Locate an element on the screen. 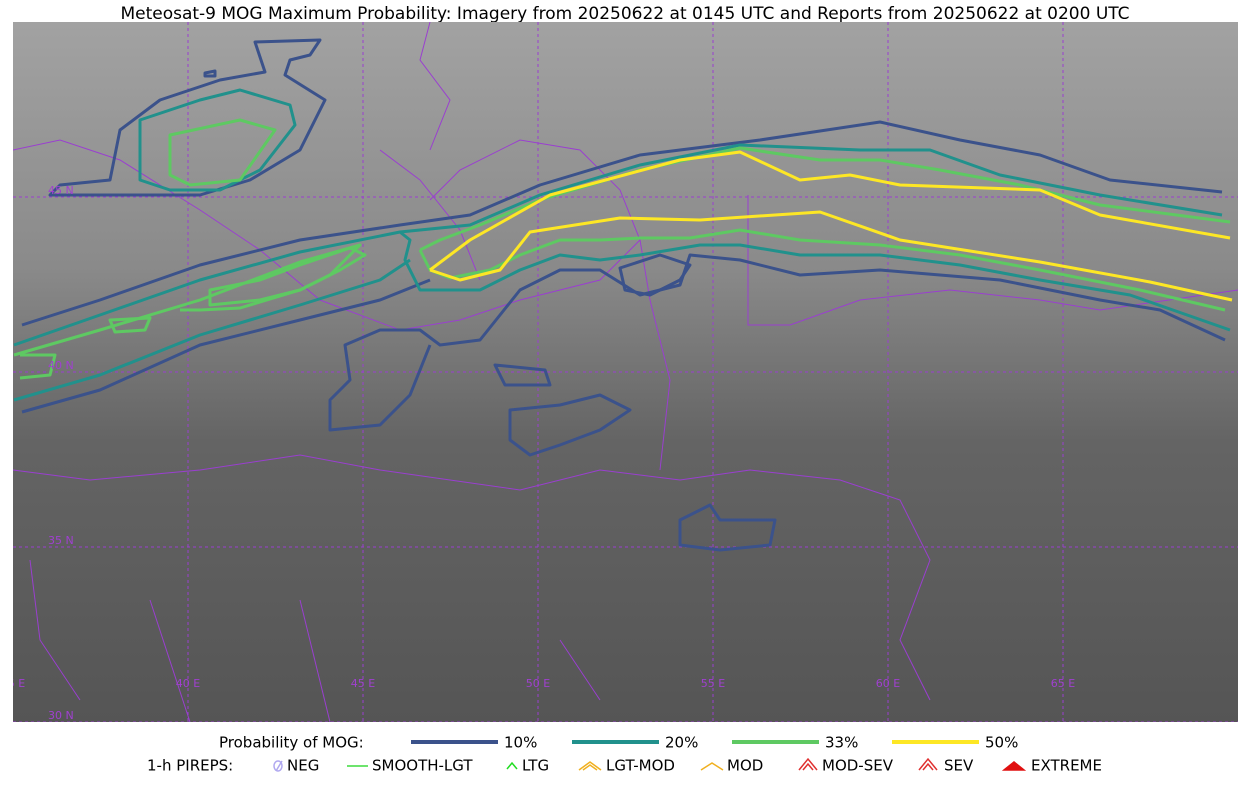 The width and height of the screenshot is (1250, 786). legend-entry: EXTREME is located at coordinates (1066, 766).